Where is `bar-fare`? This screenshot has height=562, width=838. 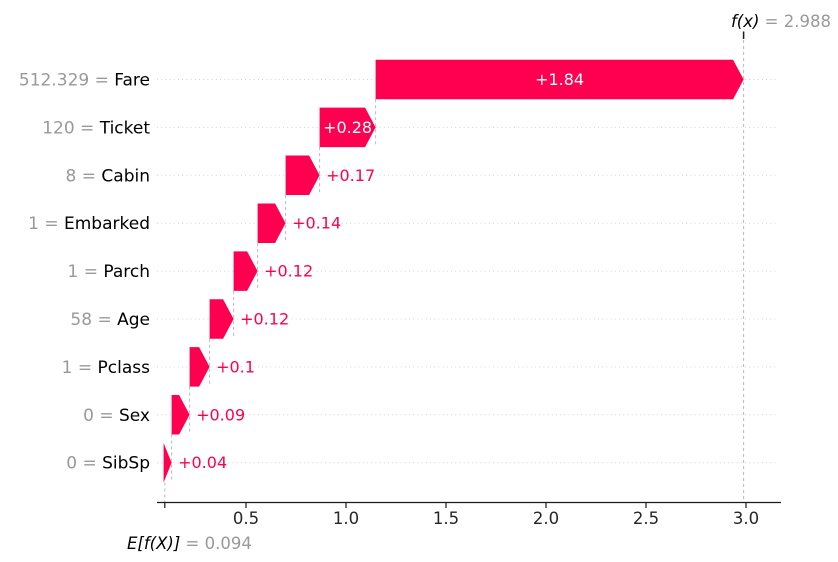
bar-fare is located at coordinates (559, 79).